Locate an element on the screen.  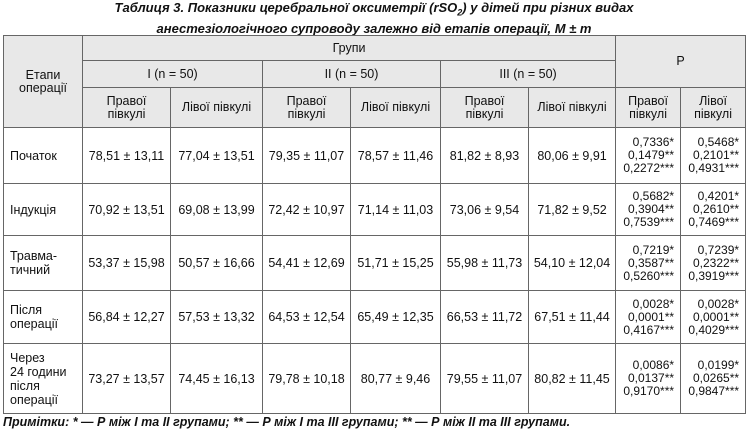
value-cell: 55,98 ± 11,73 is located at coordinates (484, 263).